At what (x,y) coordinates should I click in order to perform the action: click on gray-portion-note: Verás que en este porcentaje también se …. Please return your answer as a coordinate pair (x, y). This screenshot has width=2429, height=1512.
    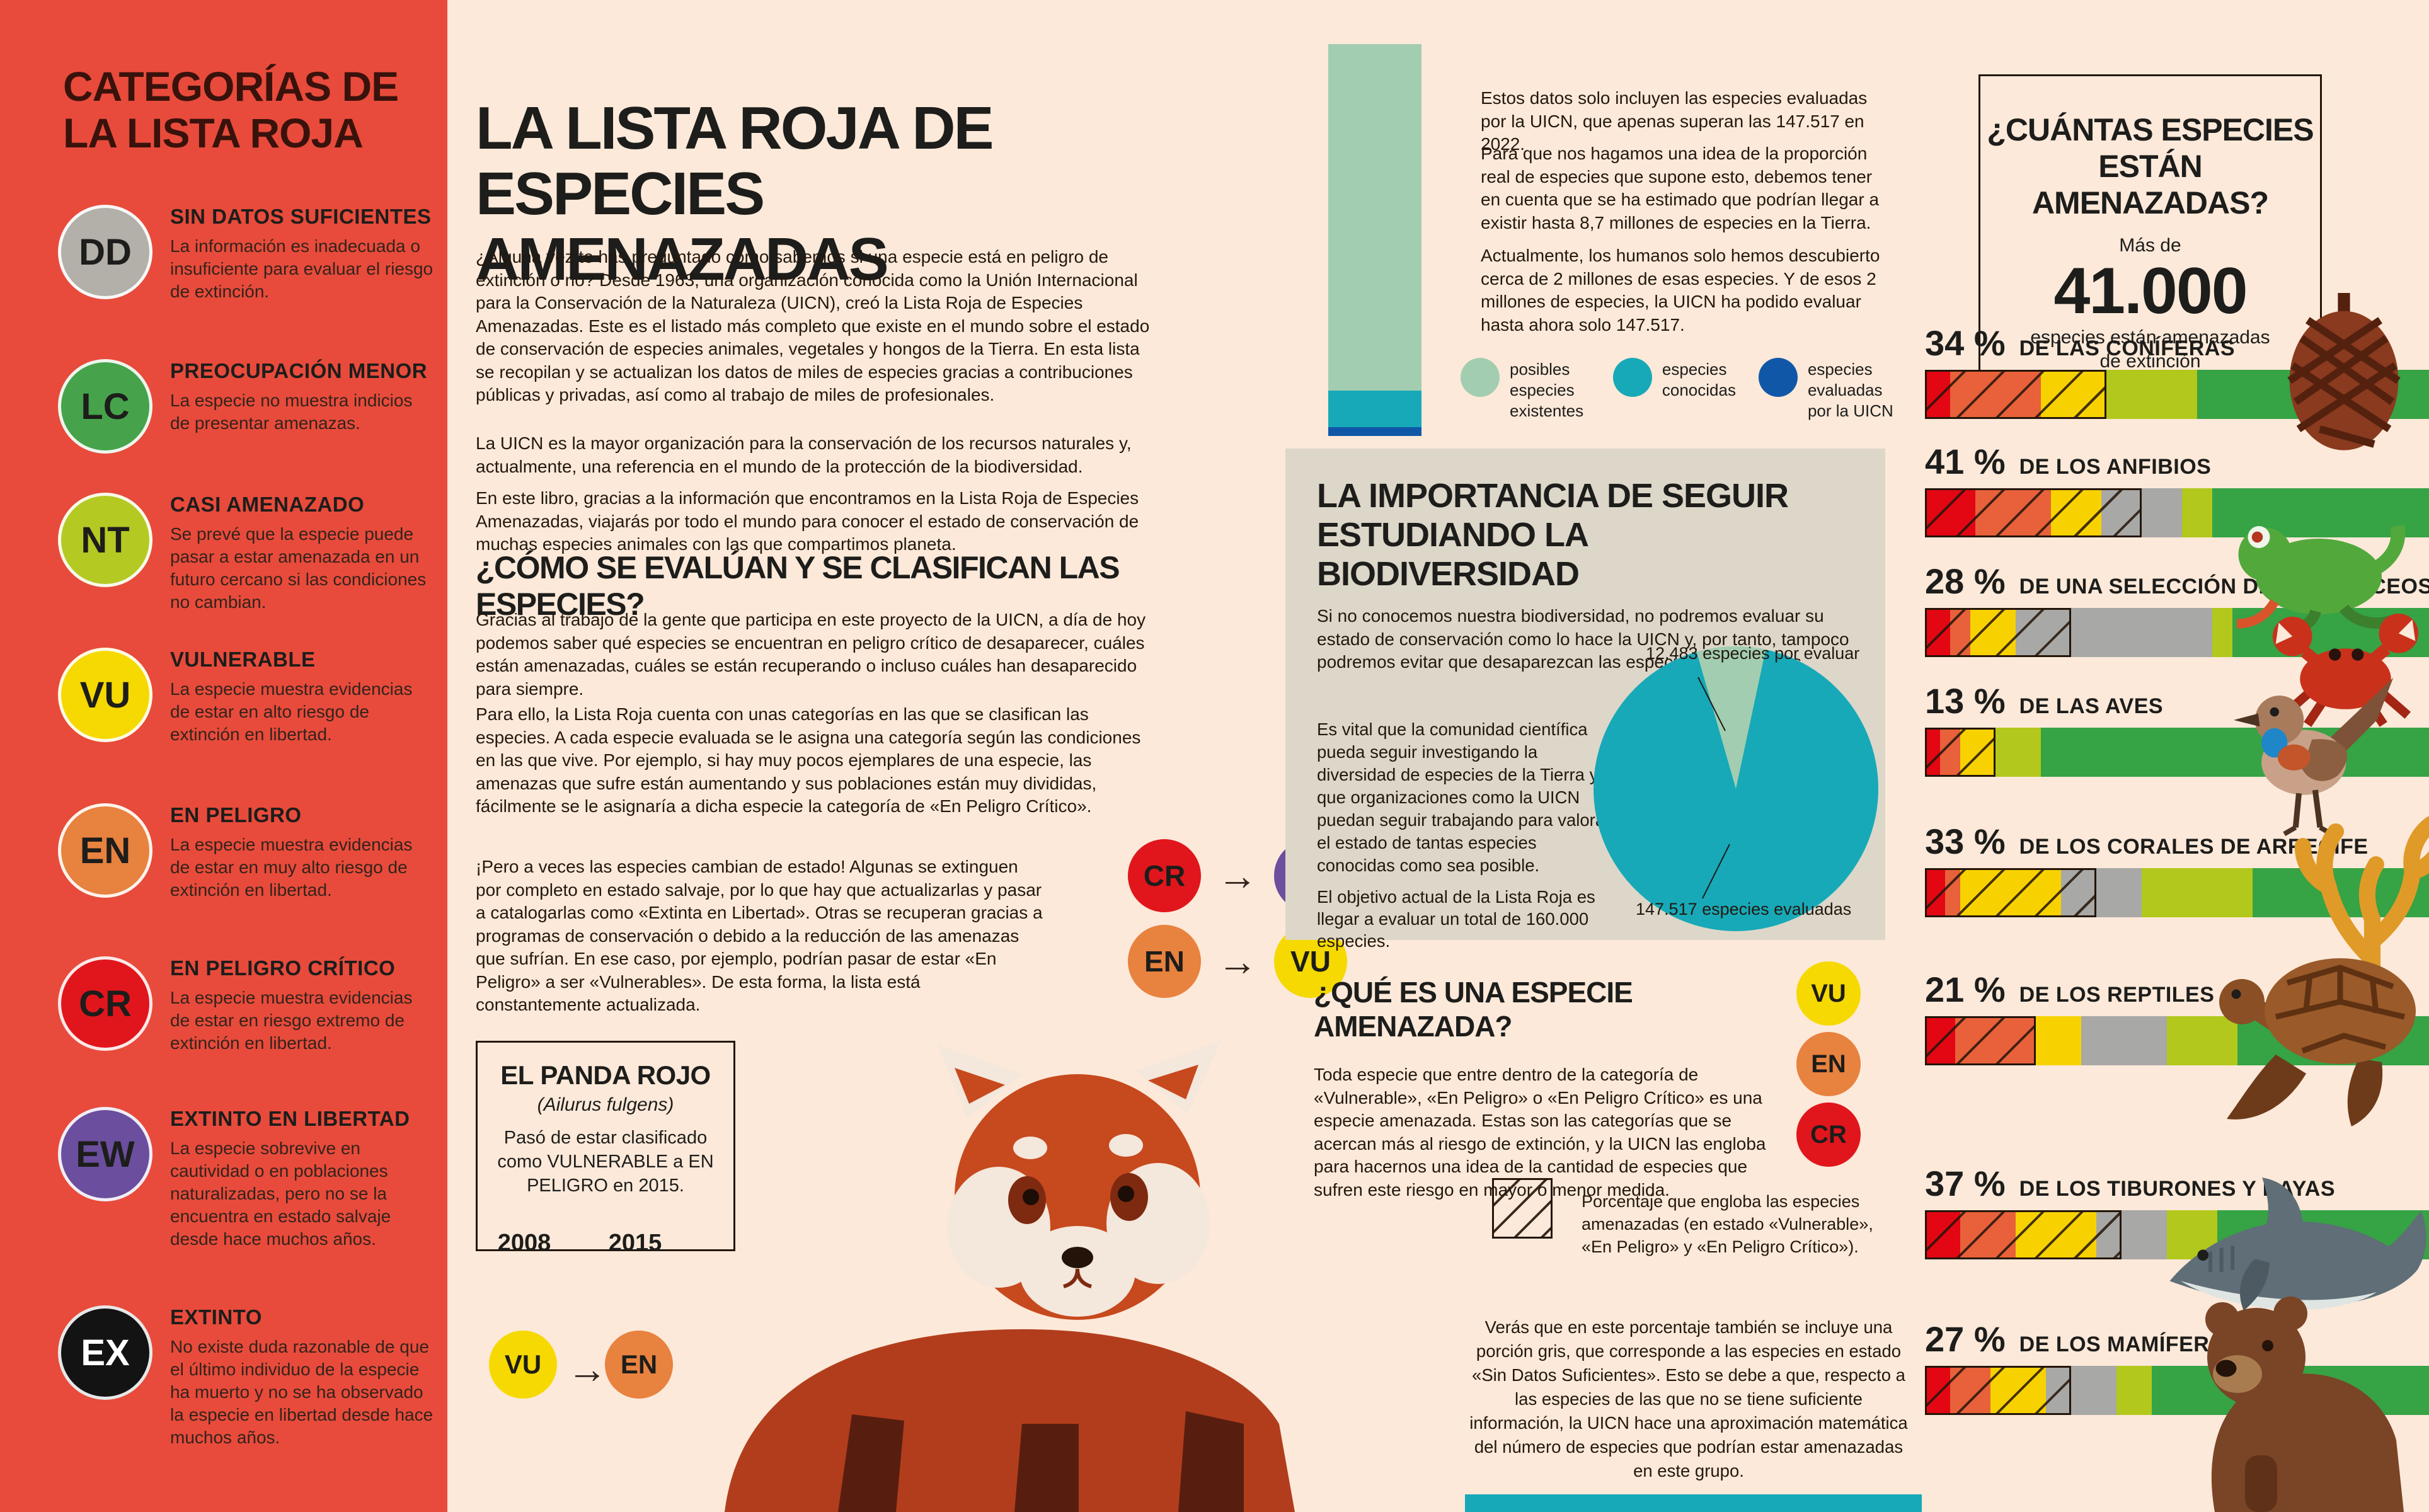
    Looking at the image, I should click on (1688, 1398).